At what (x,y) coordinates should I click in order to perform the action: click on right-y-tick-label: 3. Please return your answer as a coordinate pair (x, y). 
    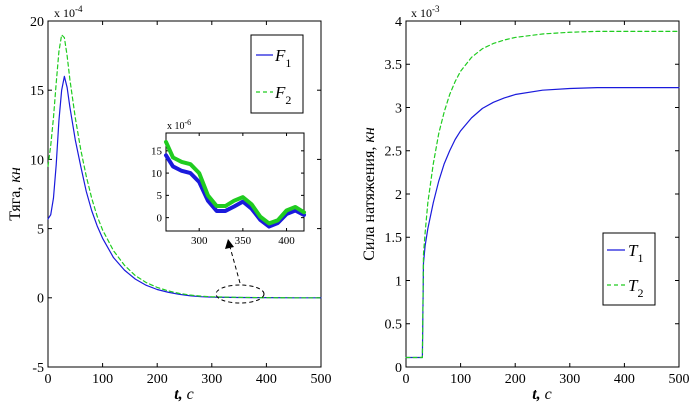
    Looking at the image, I should click on (398, 108).